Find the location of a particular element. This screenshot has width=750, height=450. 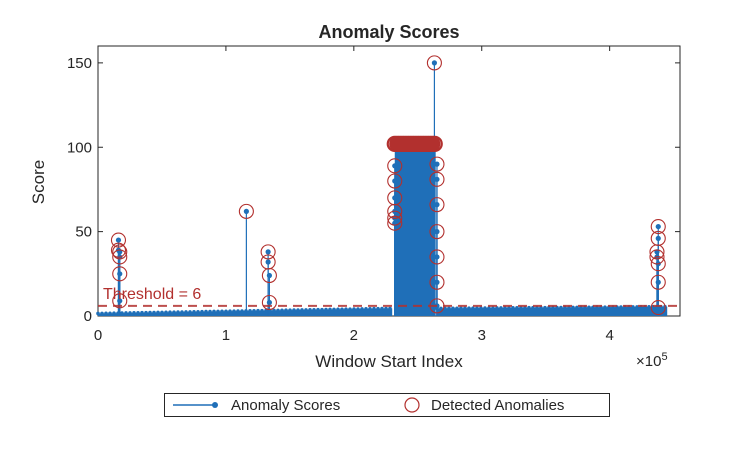

y-axis-label: Score is located at coordinates (38, 182).